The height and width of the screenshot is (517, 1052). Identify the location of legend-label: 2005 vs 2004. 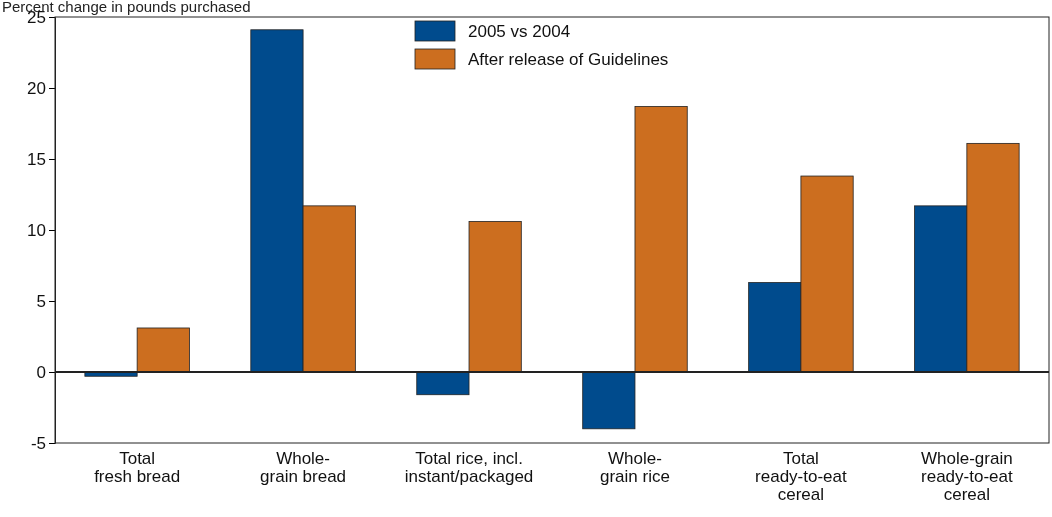
(519, 31).